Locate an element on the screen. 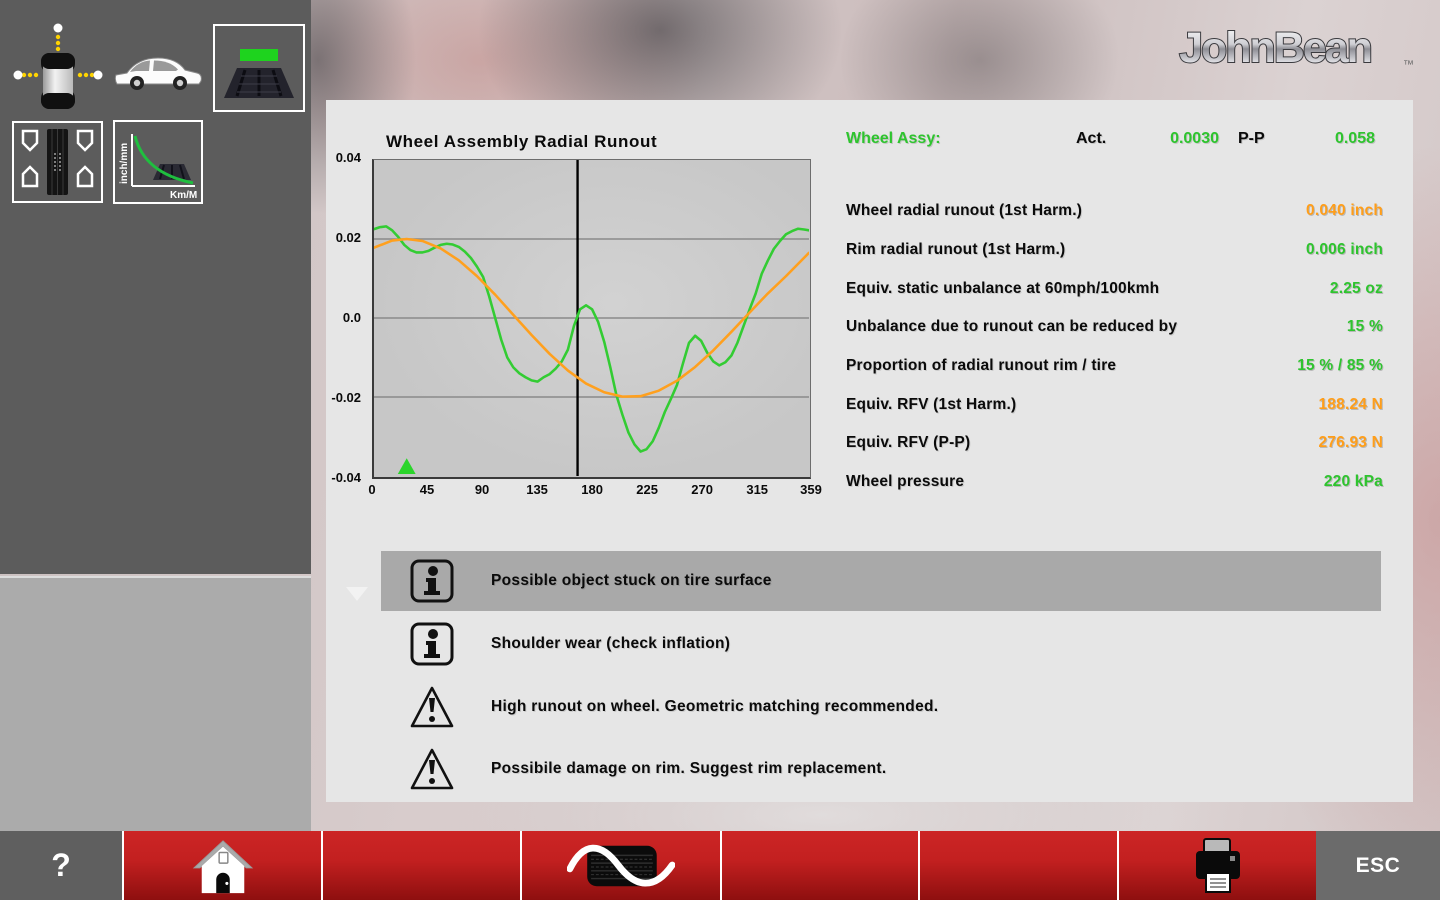 The height and width of the screenshot is (900, 1440). pp-label: P-P is located at coordinates (1251, 138).